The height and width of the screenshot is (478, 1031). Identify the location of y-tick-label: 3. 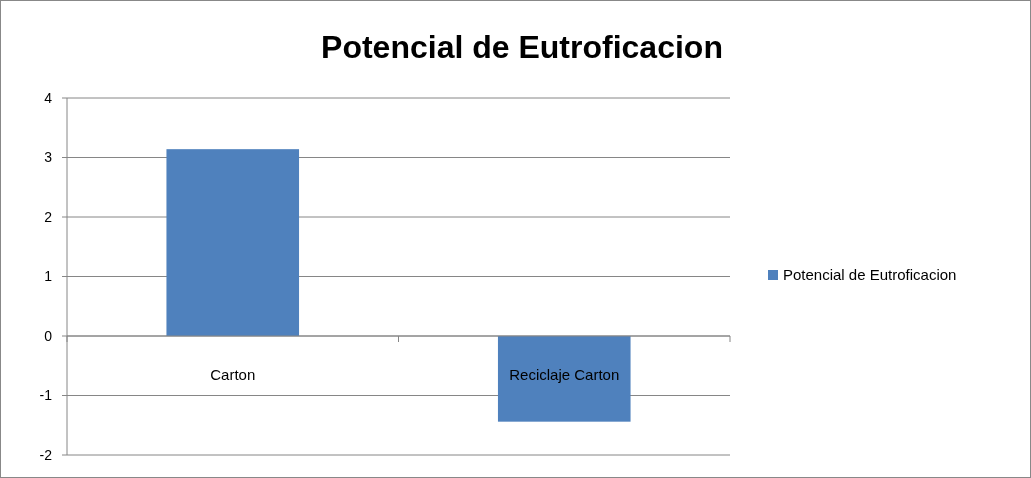
(48, 157).